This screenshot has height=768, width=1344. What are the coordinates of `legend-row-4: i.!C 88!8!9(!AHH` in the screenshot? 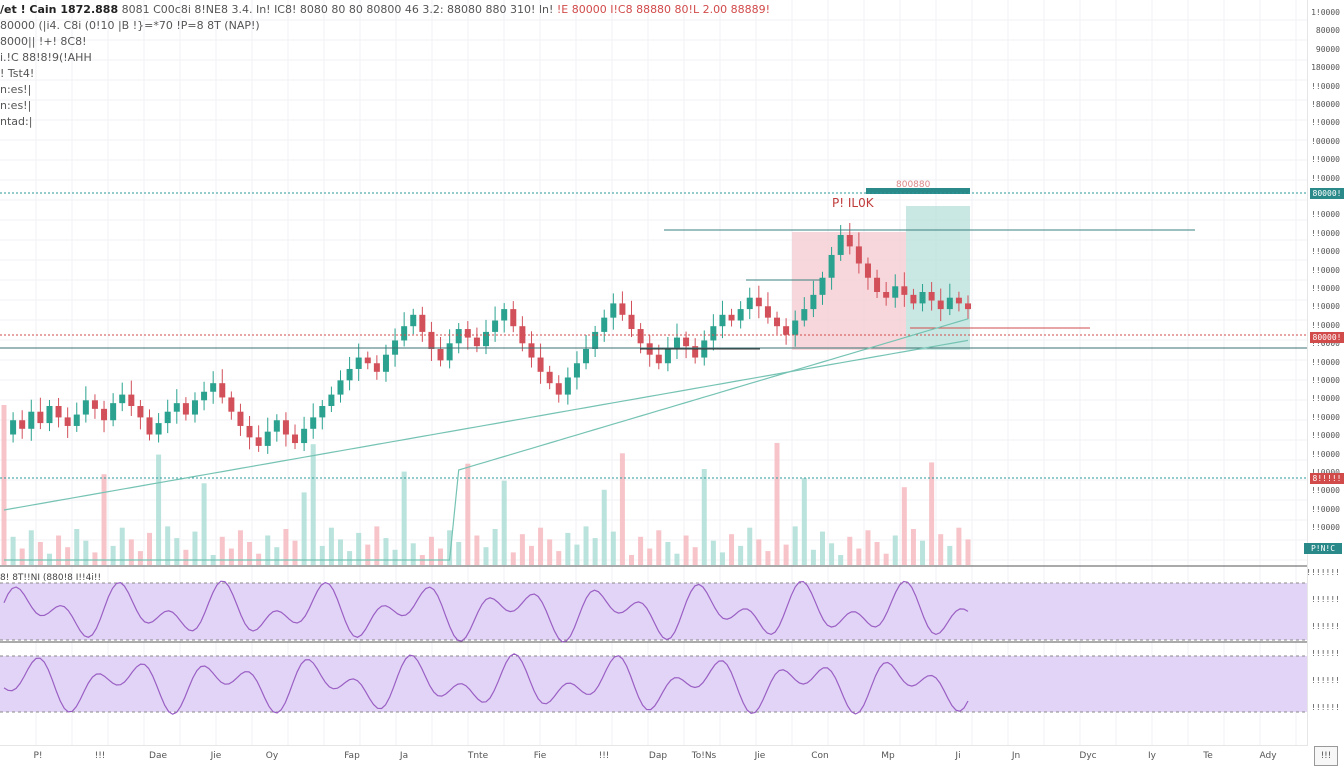 It's located at (46, 57).